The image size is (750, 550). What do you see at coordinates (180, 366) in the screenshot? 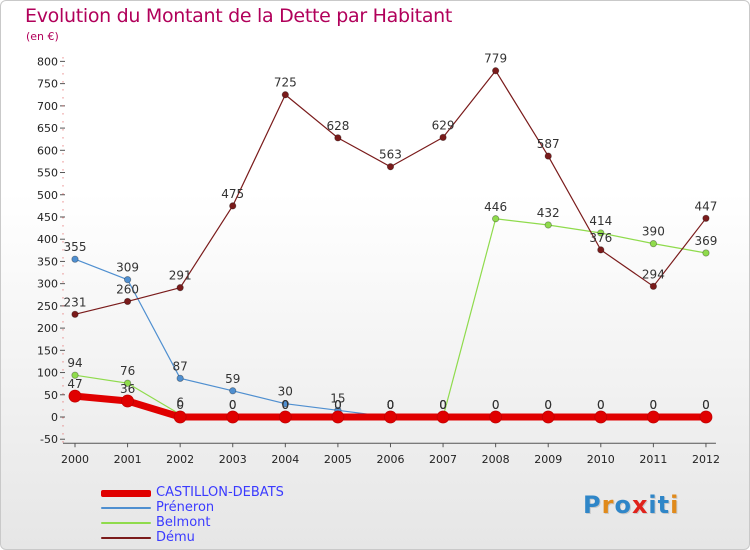
I see `data-label: 87` at bounding box center [180, 366].